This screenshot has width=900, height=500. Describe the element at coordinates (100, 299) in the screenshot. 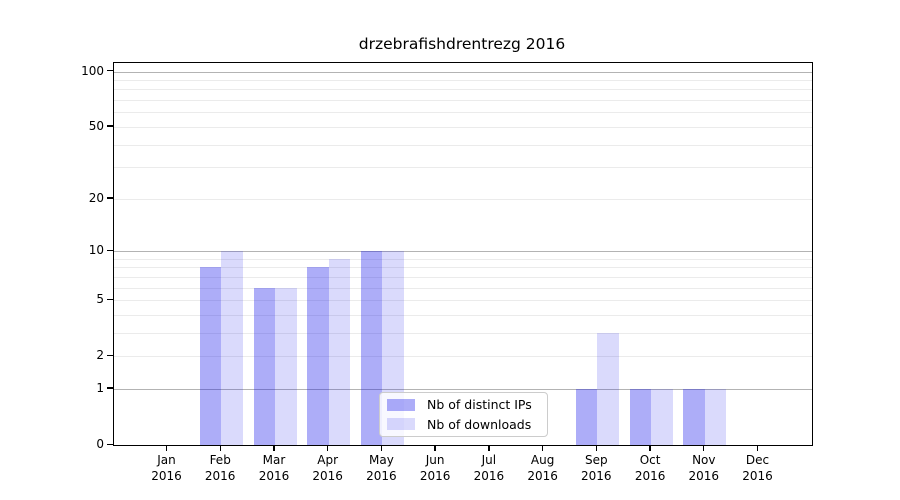

I see `y-tick-label-5: 5` at that location.